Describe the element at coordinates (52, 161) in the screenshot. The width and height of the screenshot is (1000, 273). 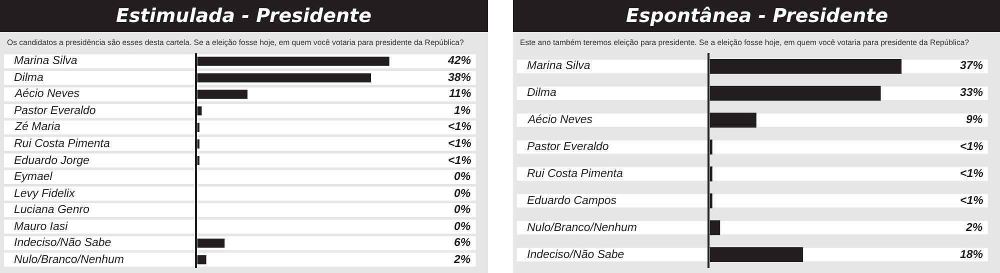
I see `y-tick-label: Eduardo Jorge` at that location.